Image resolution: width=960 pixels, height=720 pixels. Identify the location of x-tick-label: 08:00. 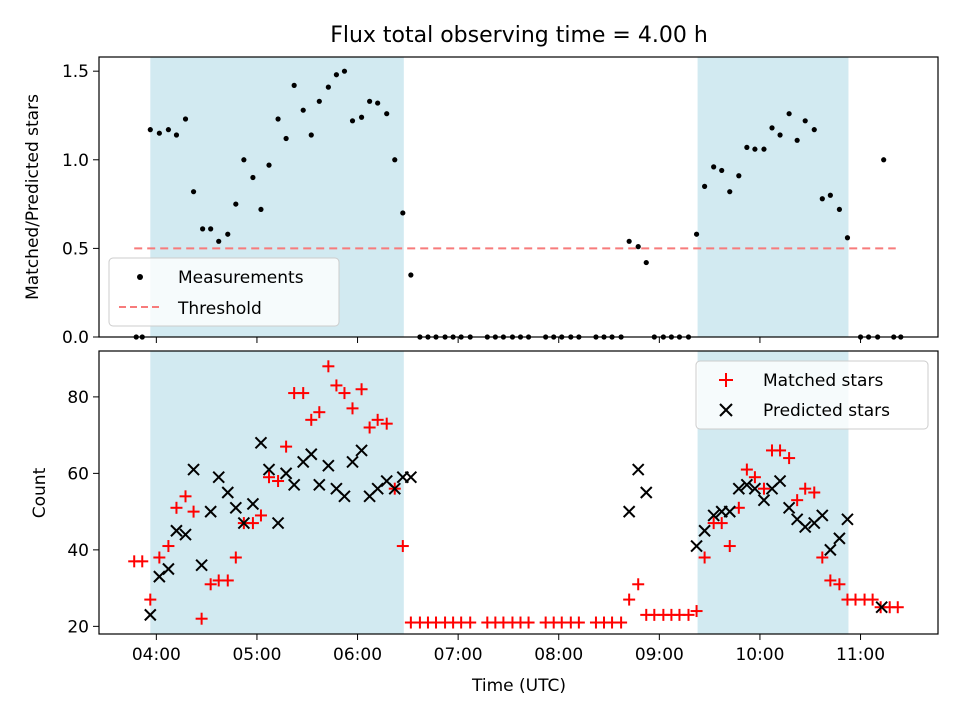
(558, 655).